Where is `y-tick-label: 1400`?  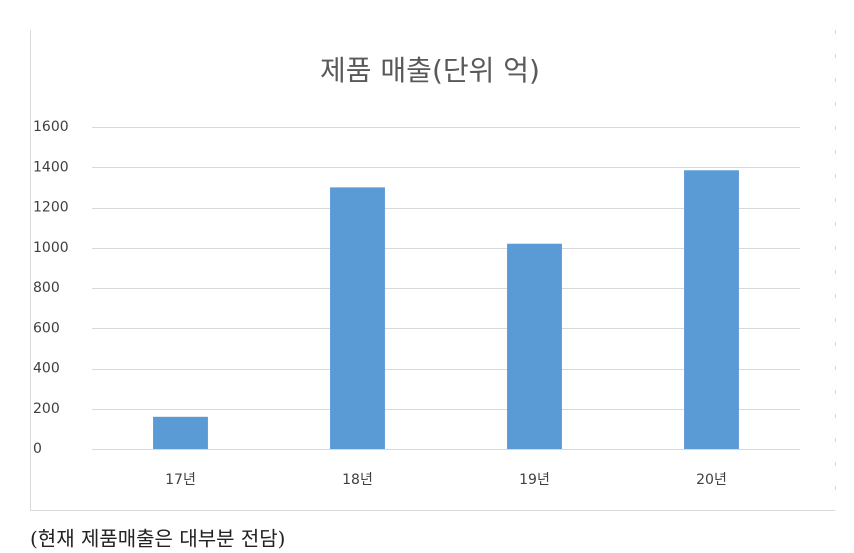
y-tick-label: 1400 is located at coordinates (51, 167).